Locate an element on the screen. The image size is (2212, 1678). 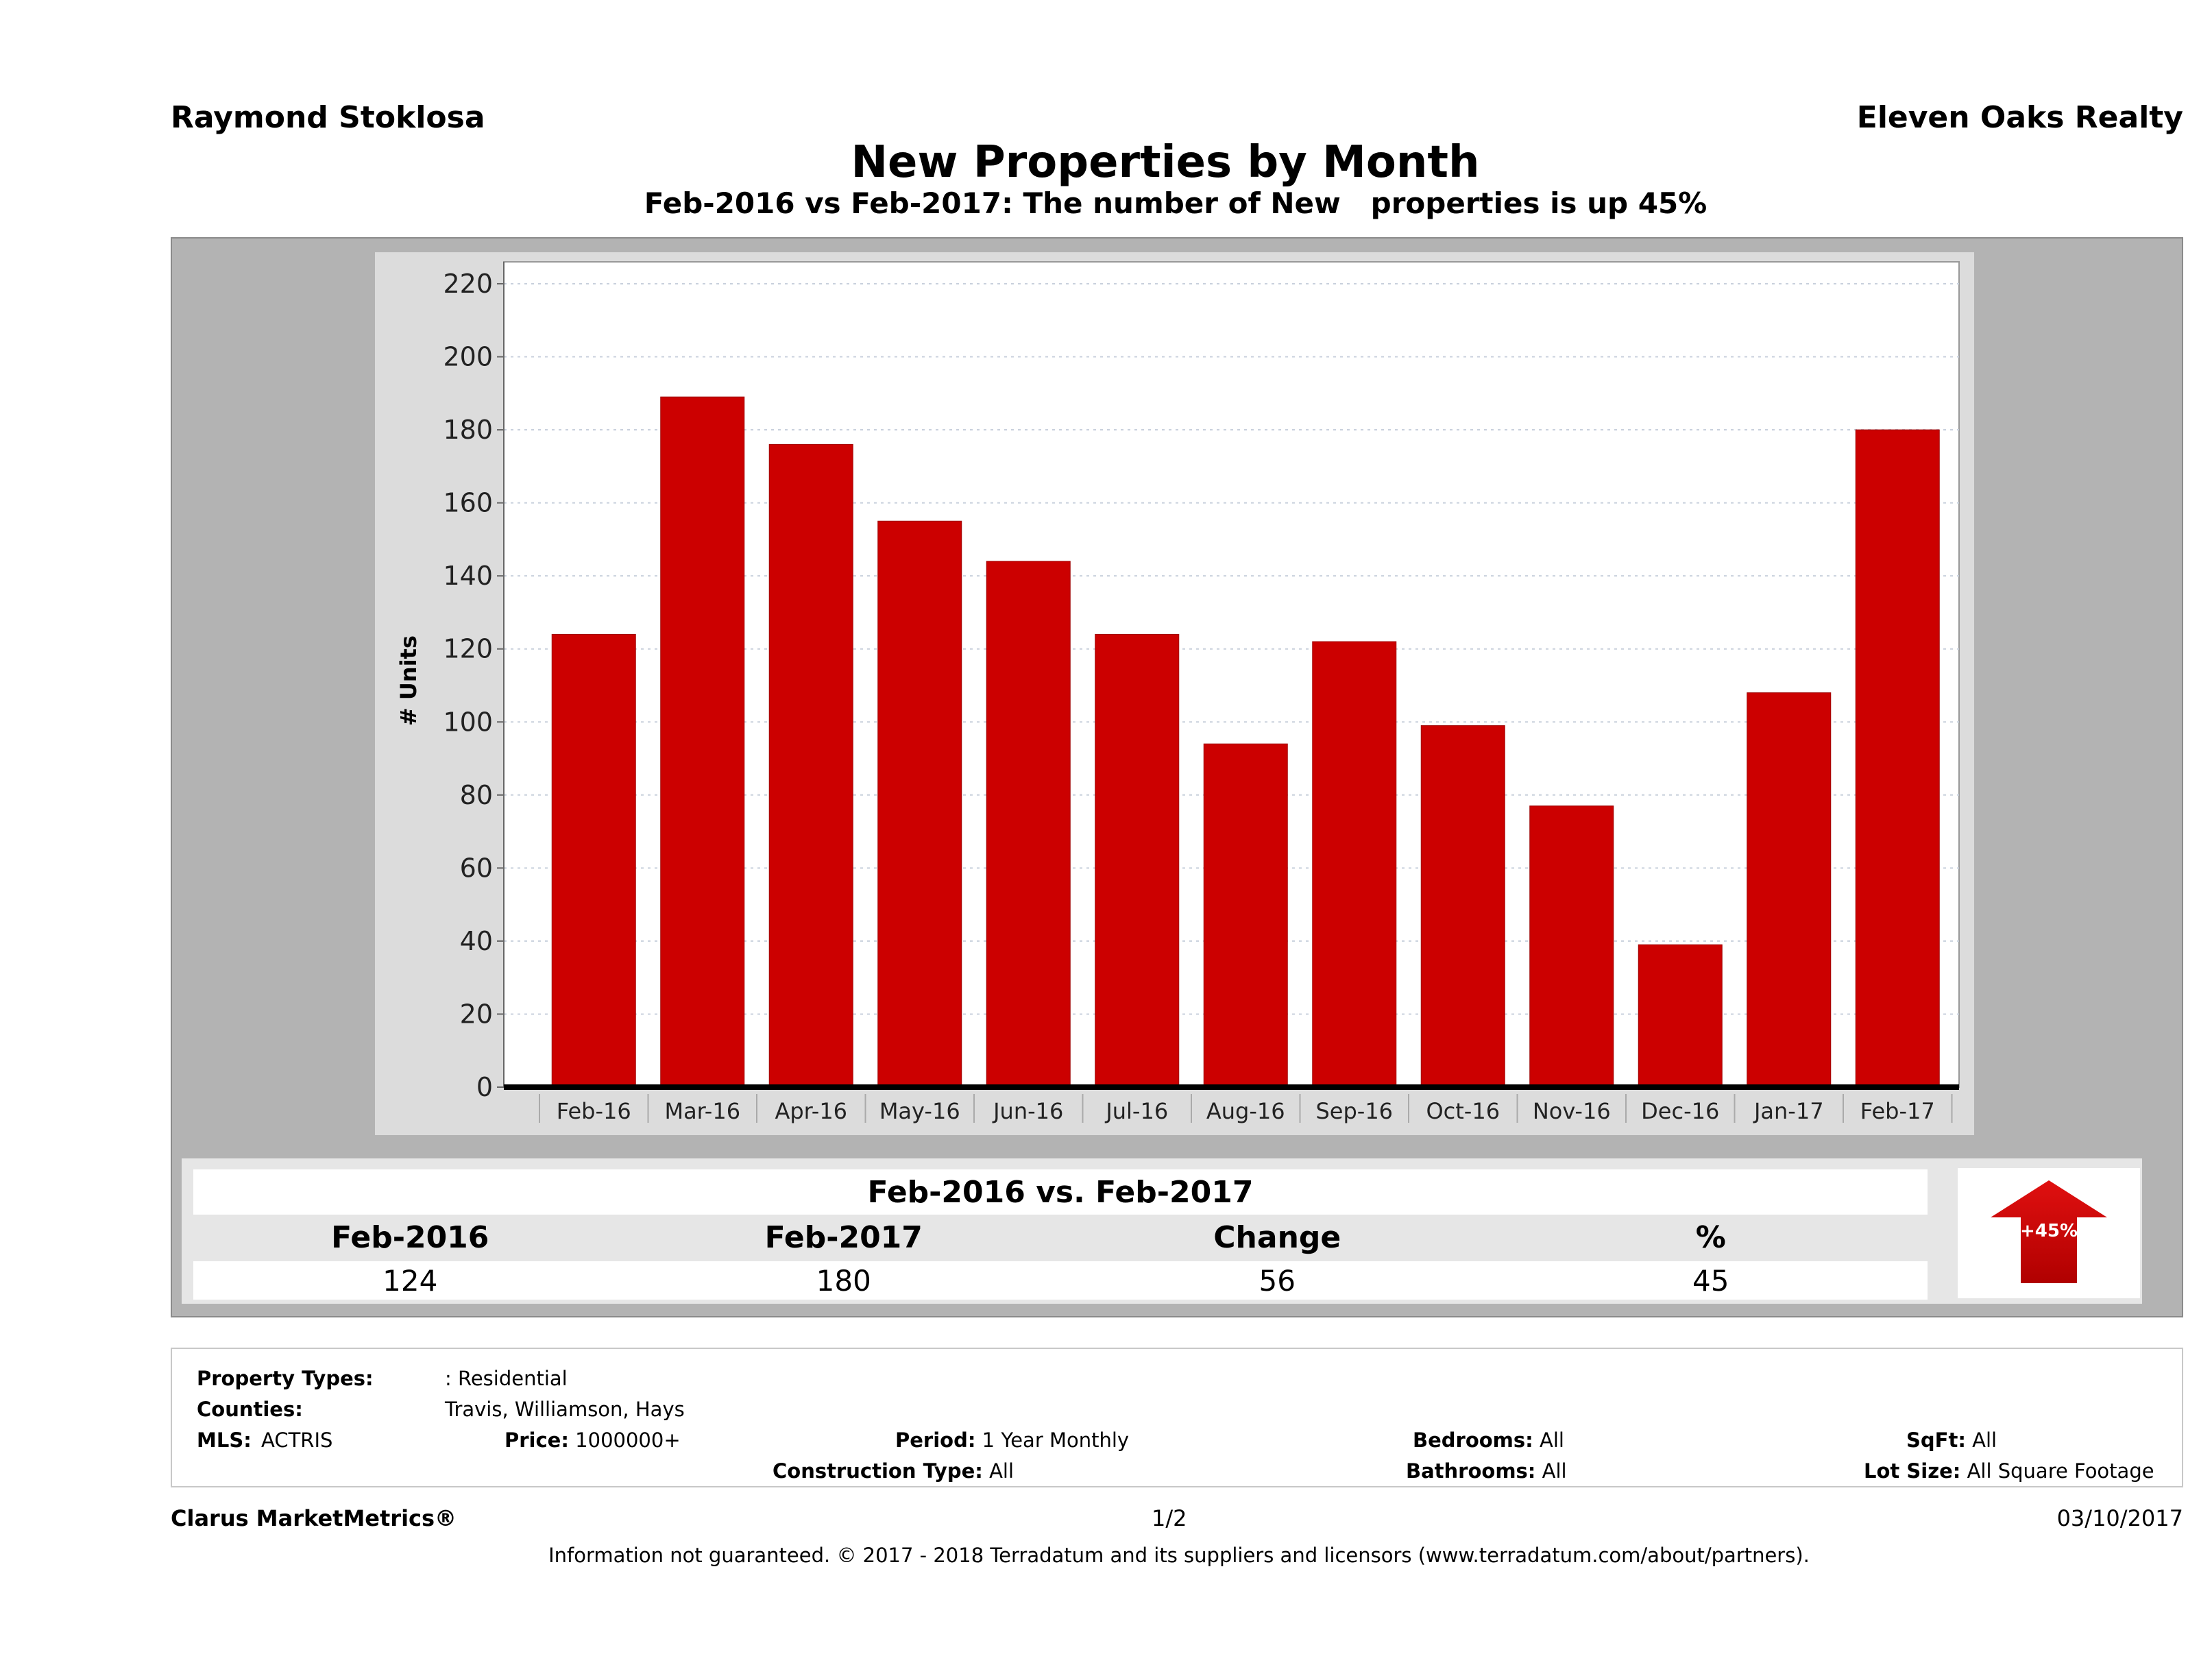
y-tick-label: 80 is located at coordinates (476, 795).